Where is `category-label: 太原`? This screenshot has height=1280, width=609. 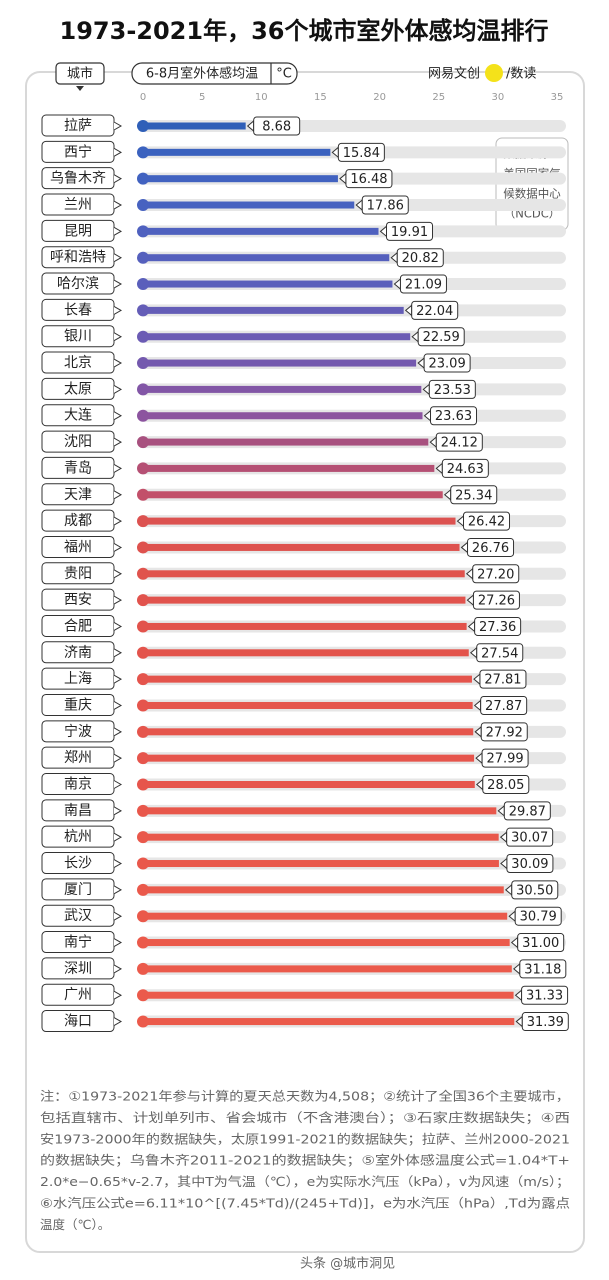 category-label: 太原 is located at coordinates (78, 389).